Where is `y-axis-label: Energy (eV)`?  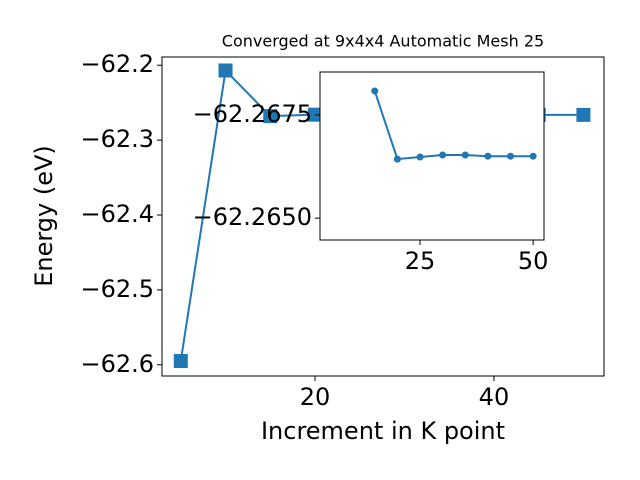 y-axis-label: Energy (eV) is located at coordinates (44, 216).